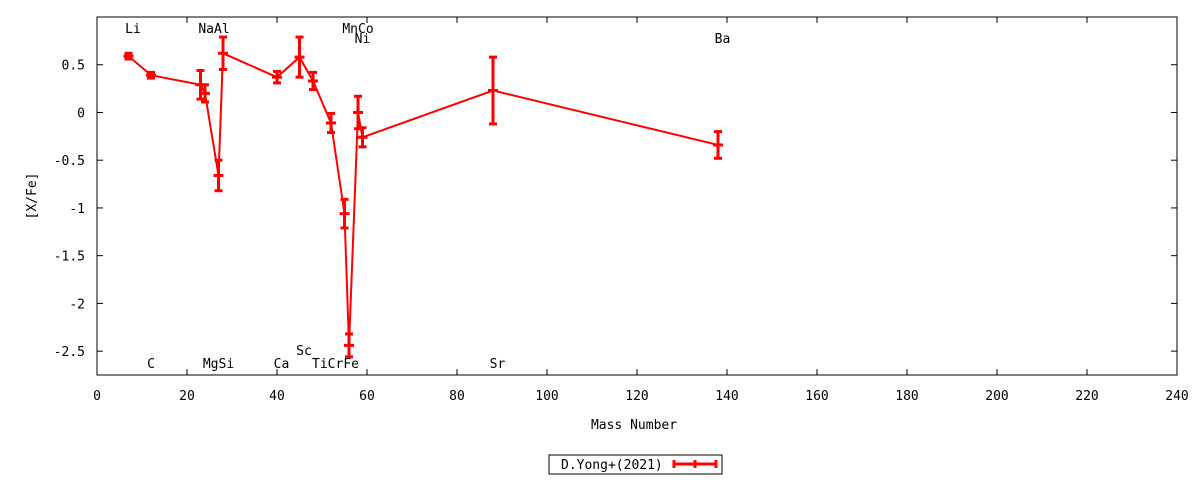  I want to click on data-point-co, so click(358, 112).